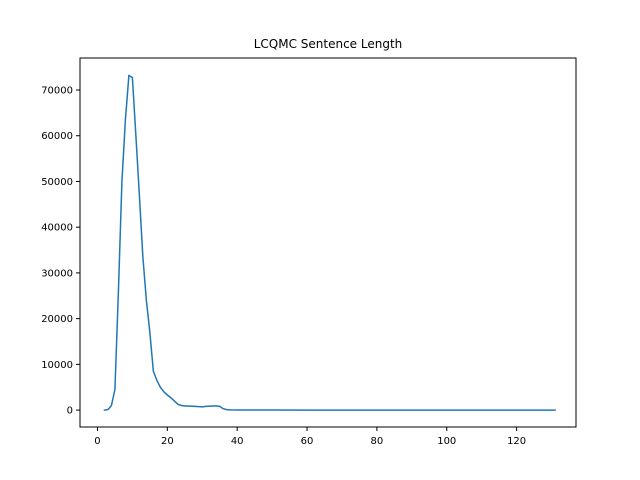  What do you see at coordinates (70, 411) in the screenshot?
I see `y-tick-label: 0` at bounding box center [70, 411].